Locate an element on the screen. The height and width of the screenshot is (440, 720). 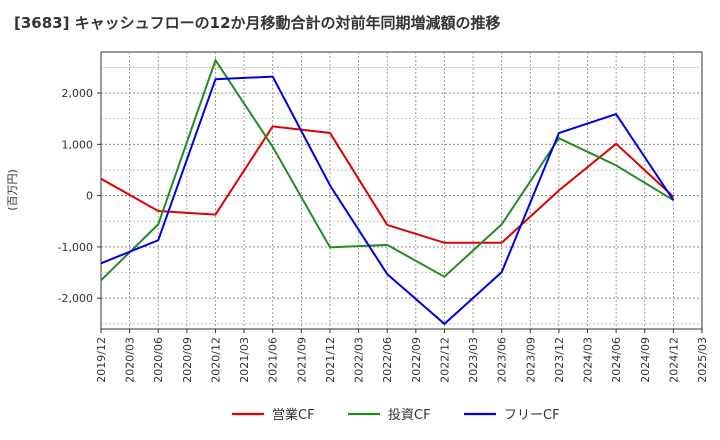
x-tick-label: 2024/09 is located at coordinates (645, 360).